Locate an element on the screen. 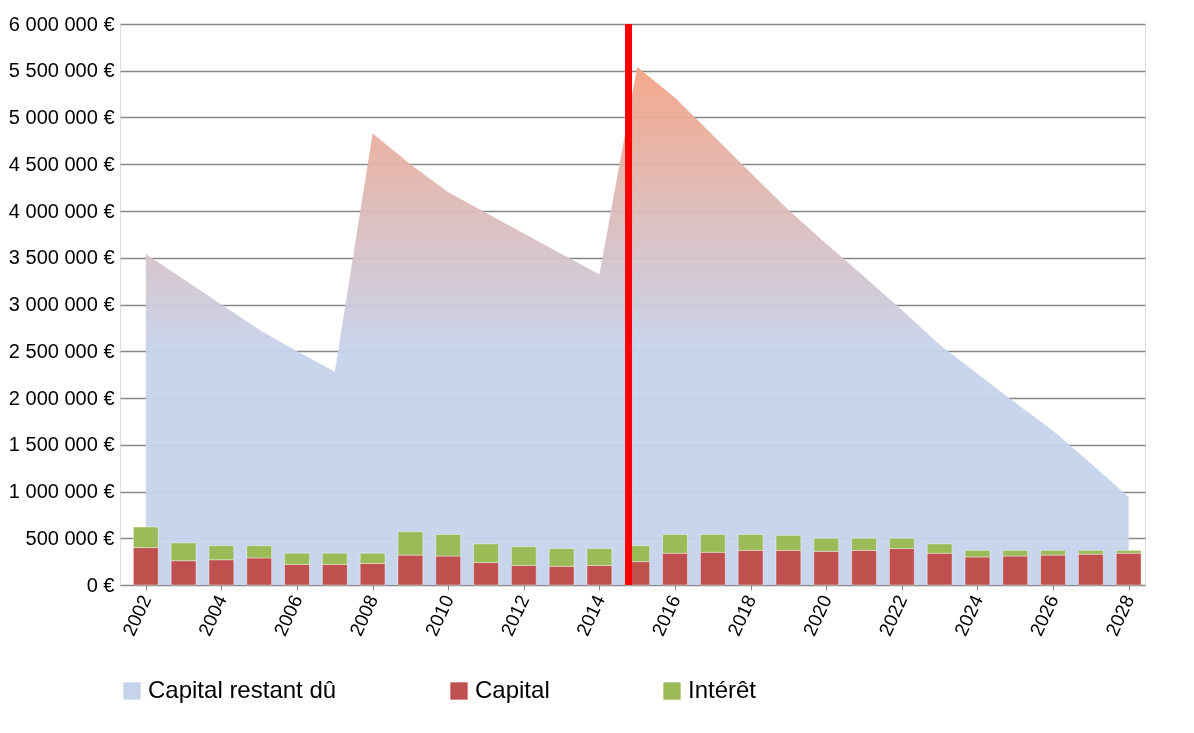 The height and width of the screenshot is (733, 1194). x-tick-label: 2010 is located at coordinates (439, 615).